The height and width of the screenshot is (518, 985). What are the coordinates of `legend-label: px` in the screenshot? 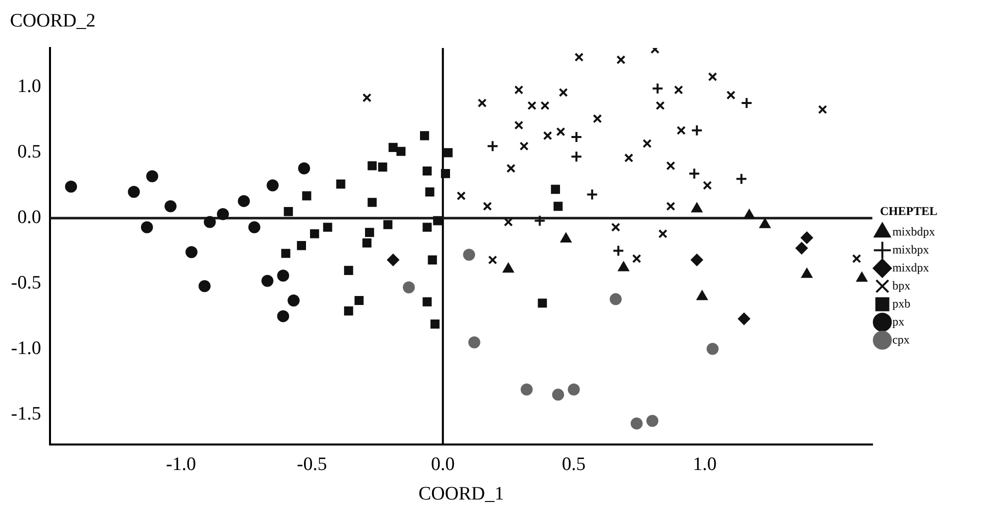 It's located at (898, 321).